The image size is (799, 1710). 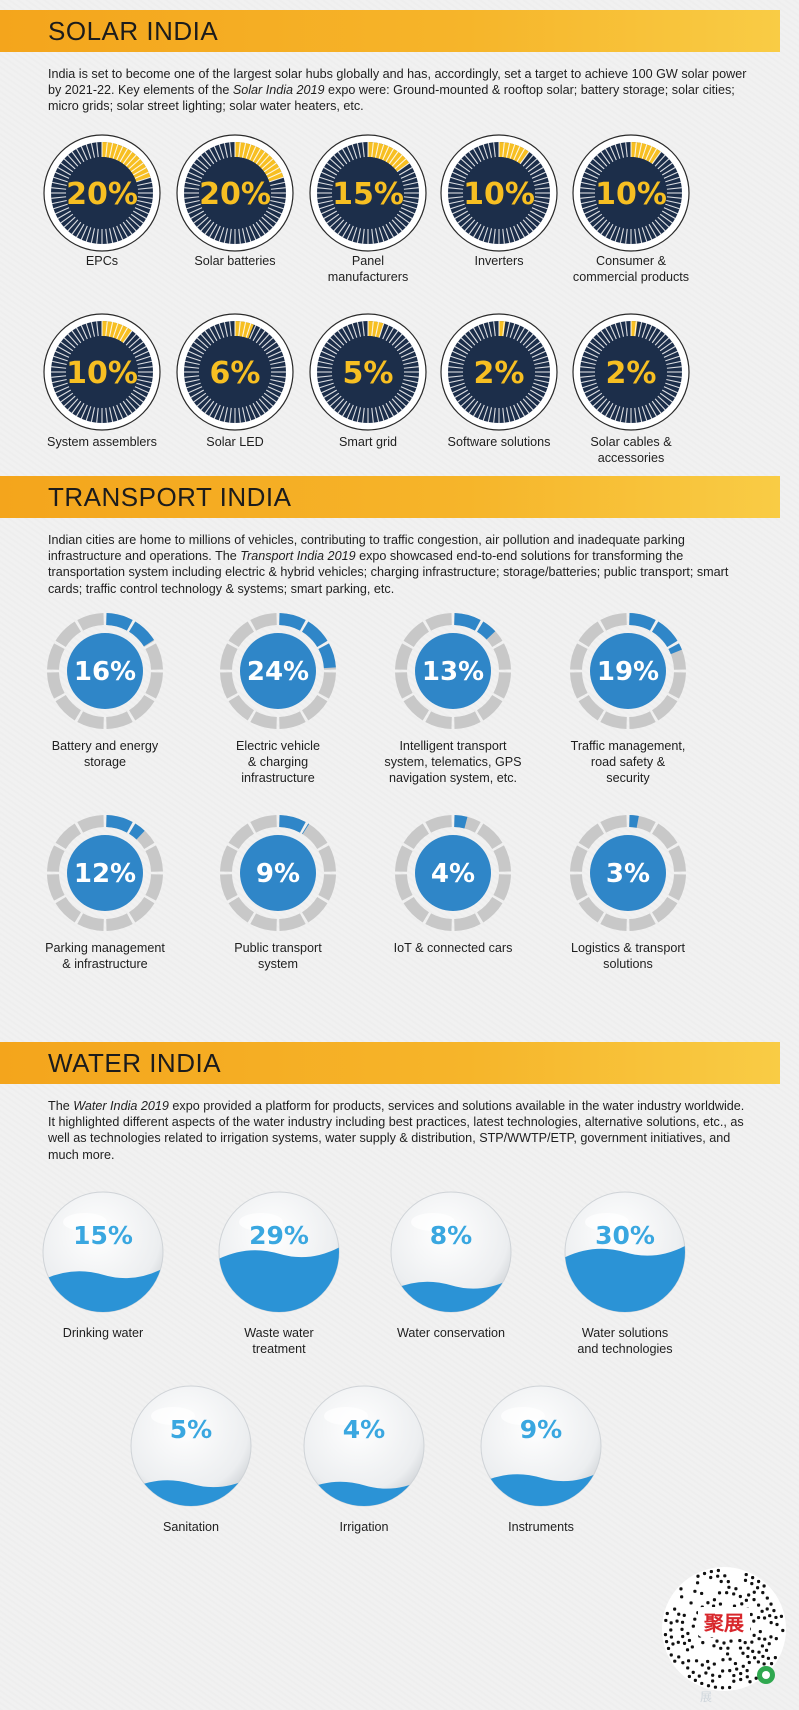 I want to click on transport-donut-chart: 9%, so click(x=278, y=873).